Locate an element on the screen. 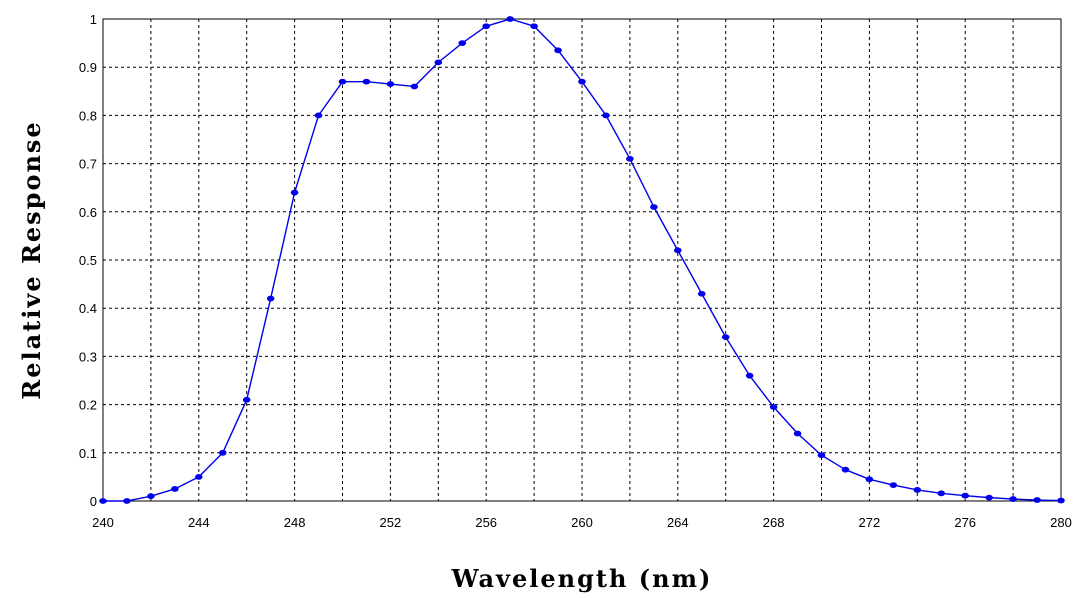  x-tick-label: 248 is located at coordinates (295, 522).